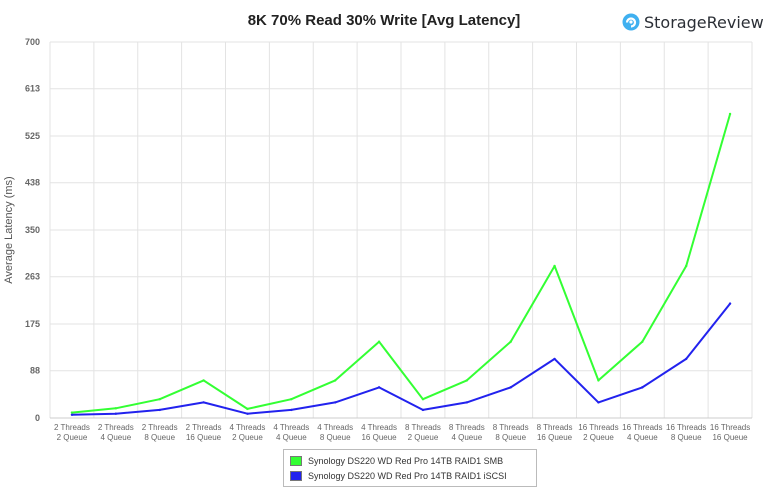  I want to click on x-tick-label: 8 Threads 16 Queue, so click(555, 432).